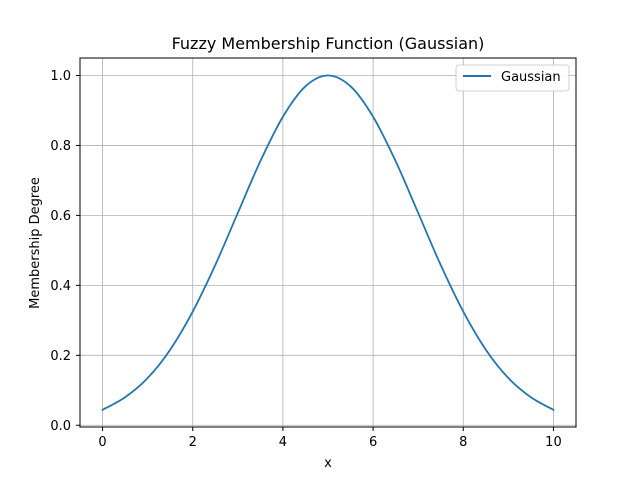 The image size is (640, 480). Describe the element at coordinates (60, 216) in the screenshot. I see `y-tick-label: 0.6` at that location.